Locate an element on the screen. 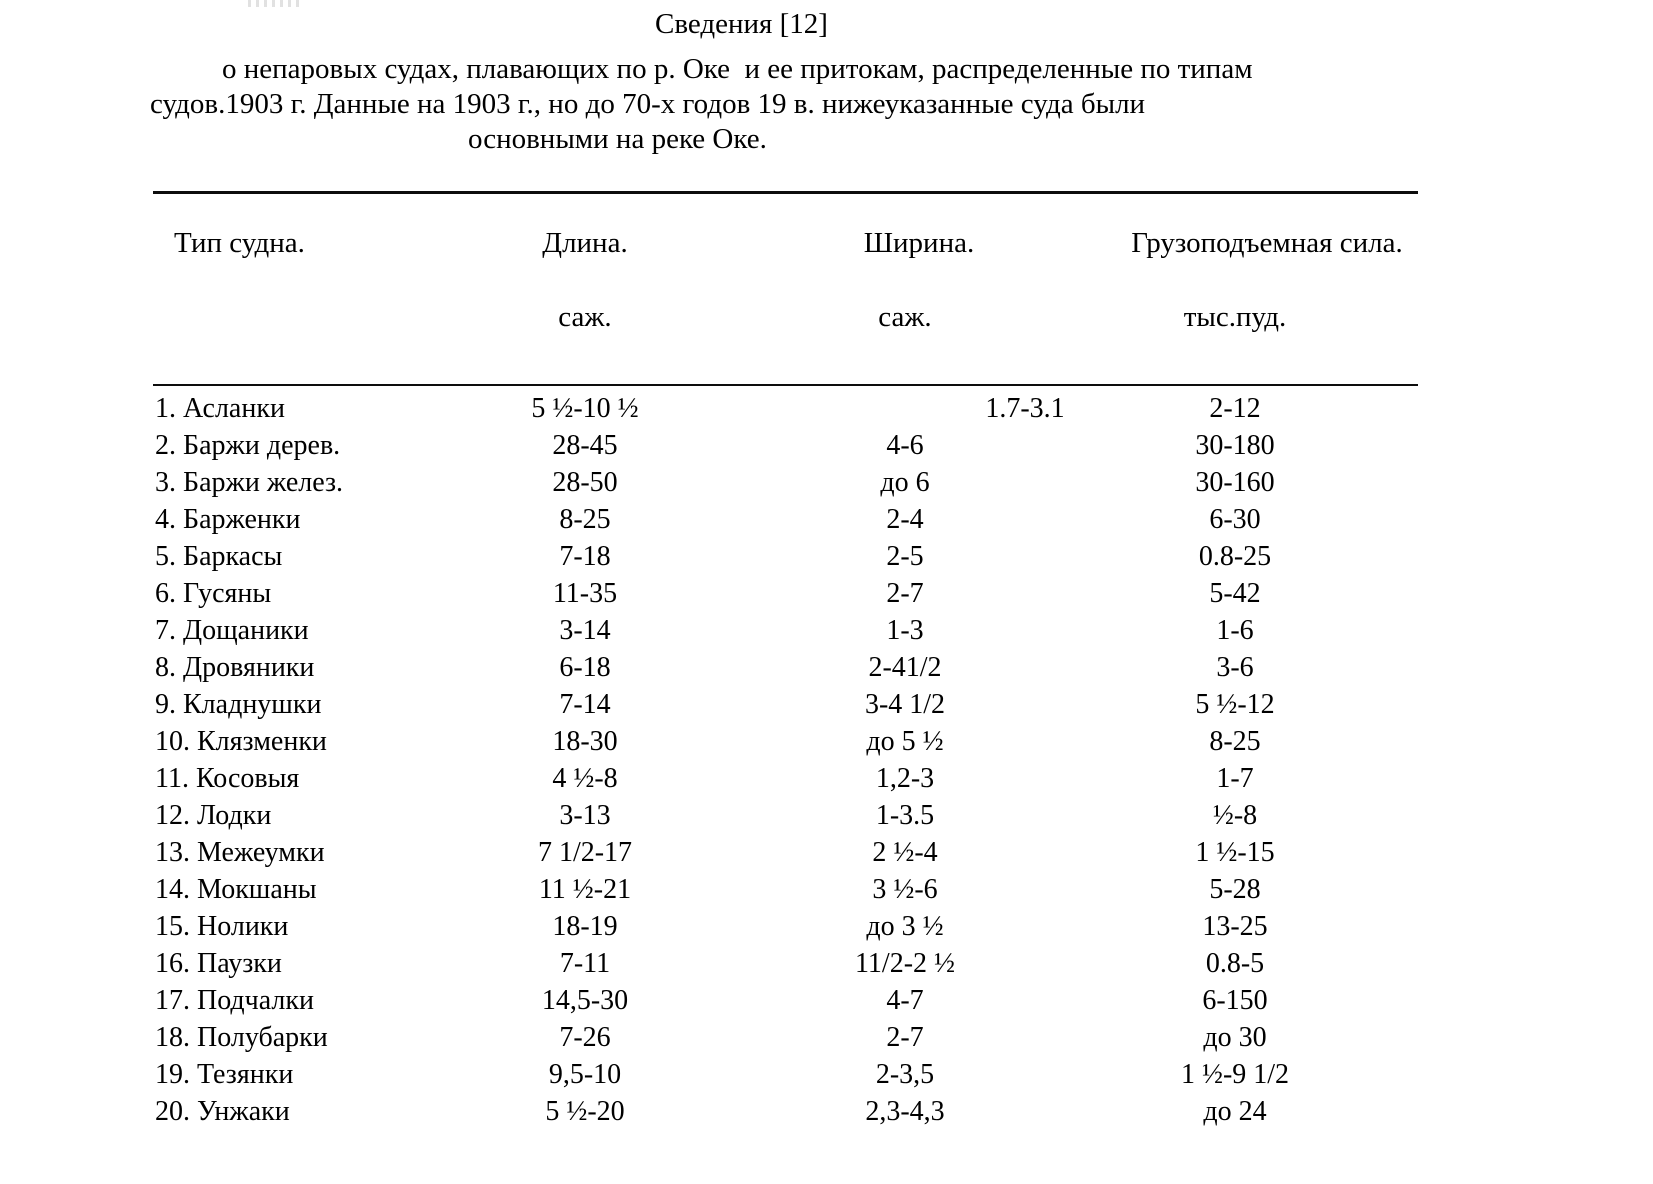 This screenshot has width=1653, height=1184. unit-empty-cell is located at coordinates (320, 317).